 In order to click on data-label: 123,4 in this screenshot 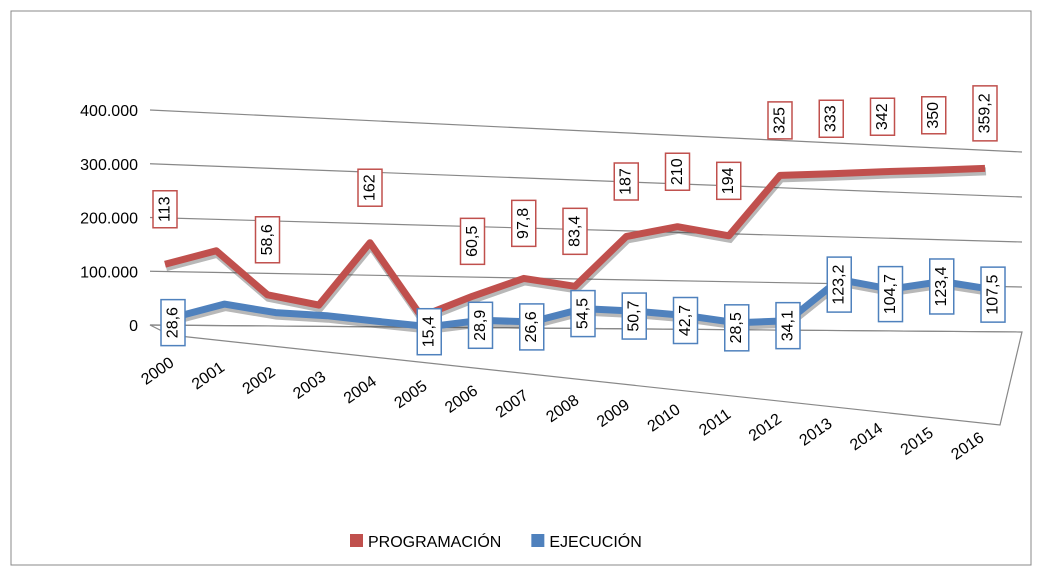, I will do `click(941, 286)`.